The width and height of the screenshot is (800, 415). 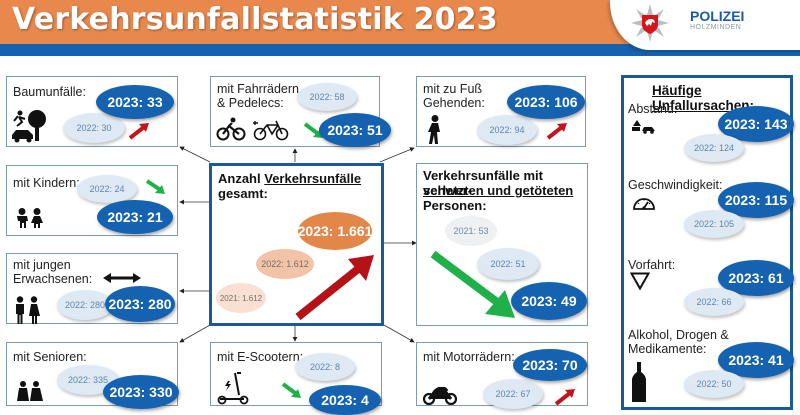 What do you see at coordinates (756, 124) in the screenshot?
I see `cause-value-2023: 2023: 143` at bounding box center [756, 124].